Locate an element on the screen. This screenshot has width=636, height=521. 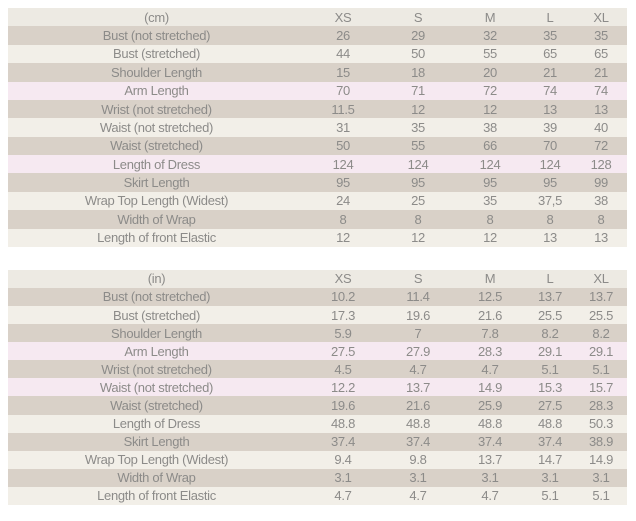
table-row: Bust (not stretched) 26 29 32 35 35 is located at coordinates (317, 35).